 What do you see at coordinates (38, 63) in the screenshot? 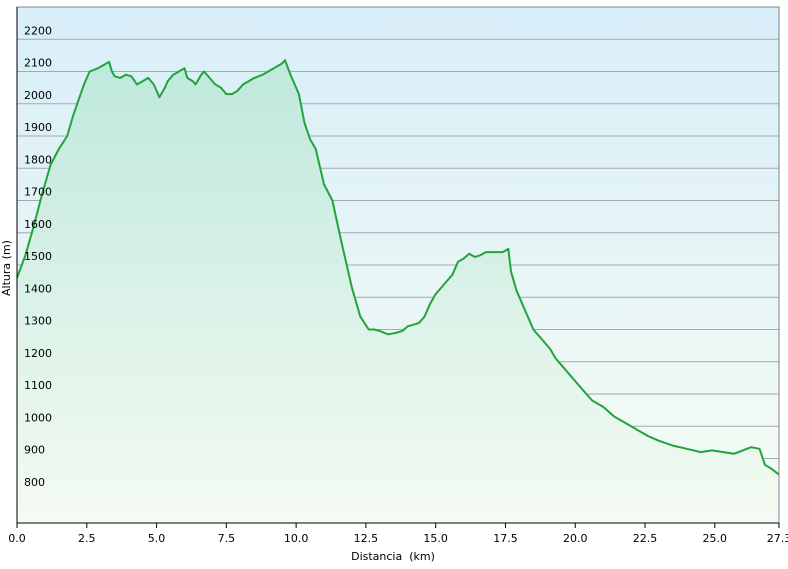
I see `y-tick-label: 2100` at bounding box center [38, 63].